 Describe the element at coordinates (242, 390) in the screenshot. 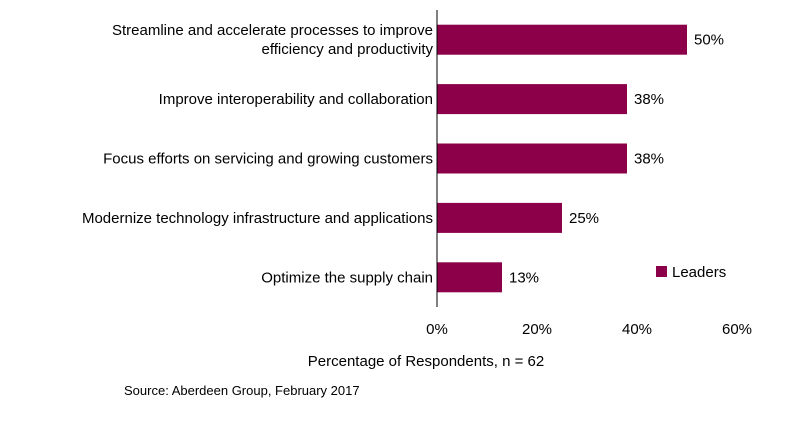

I see `source-note: Source: Aberdeen Group, February 2017` at that location.